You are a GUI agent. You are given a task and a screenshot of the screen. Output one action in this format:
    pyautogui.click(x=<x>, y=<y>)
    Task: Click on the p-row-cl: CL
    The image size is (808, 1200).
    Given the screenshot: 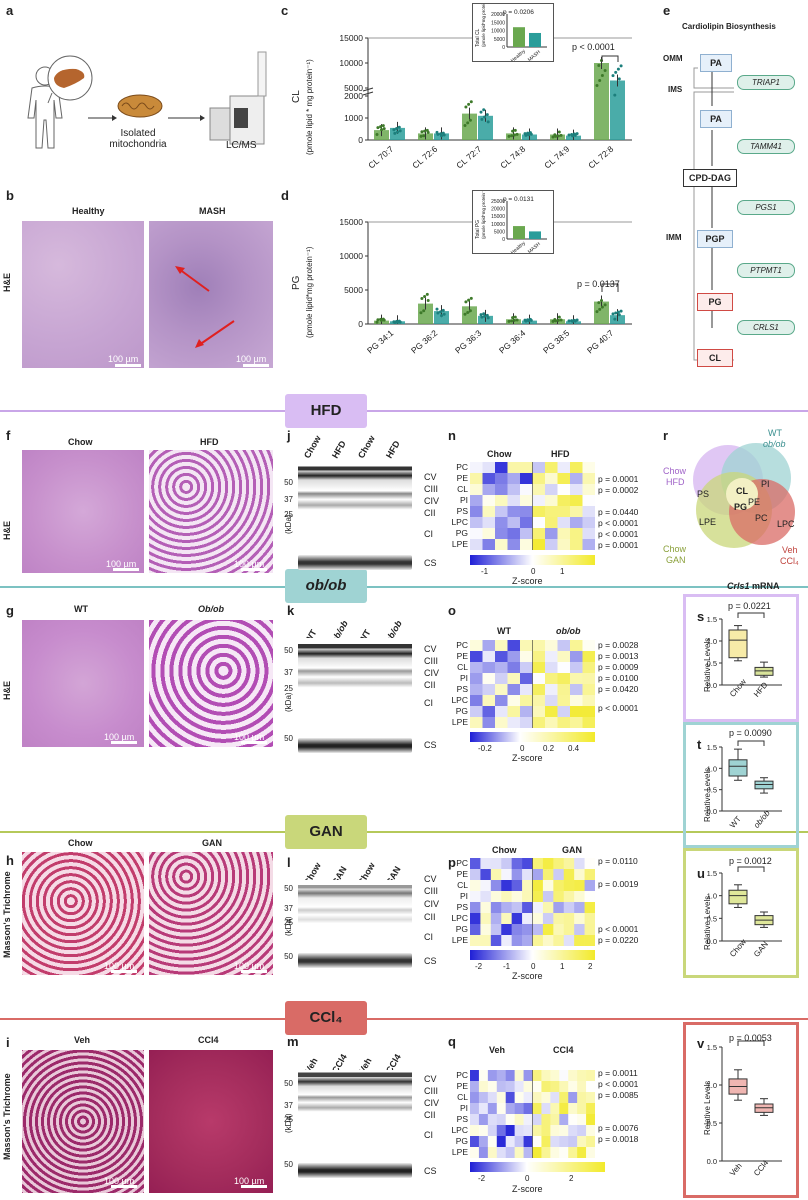 What is the action you would take?
    pyautogui.click(x=462, y=885)
    